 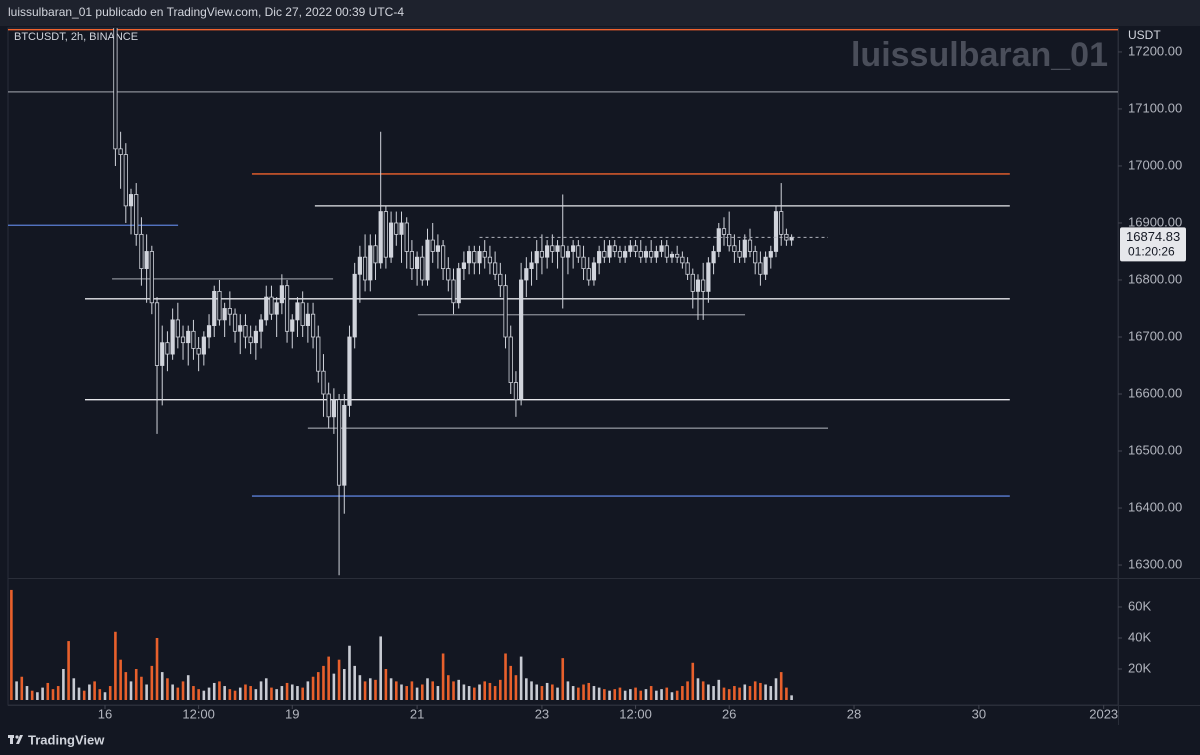 I want to click on symbol-label: BTCUSDT, 2h, BINANCE, so click(x=76, y=37).